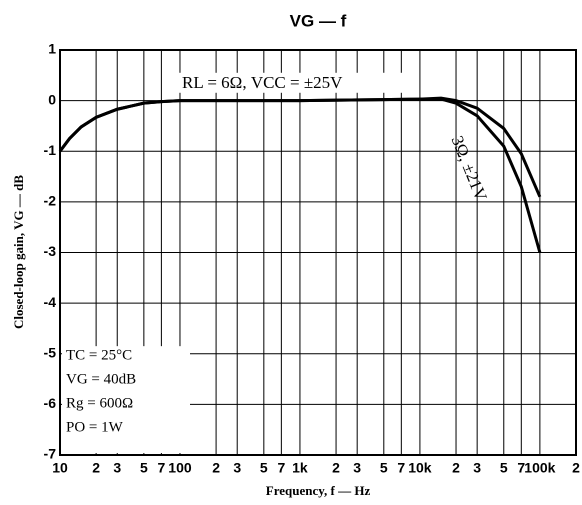 The image size is (582, 505). What do you see at coordinates (18, 252) in the screenshot?
I see `y-axis-label: Closed-loop gain, VG — dB` at bounding box center [18, 252].